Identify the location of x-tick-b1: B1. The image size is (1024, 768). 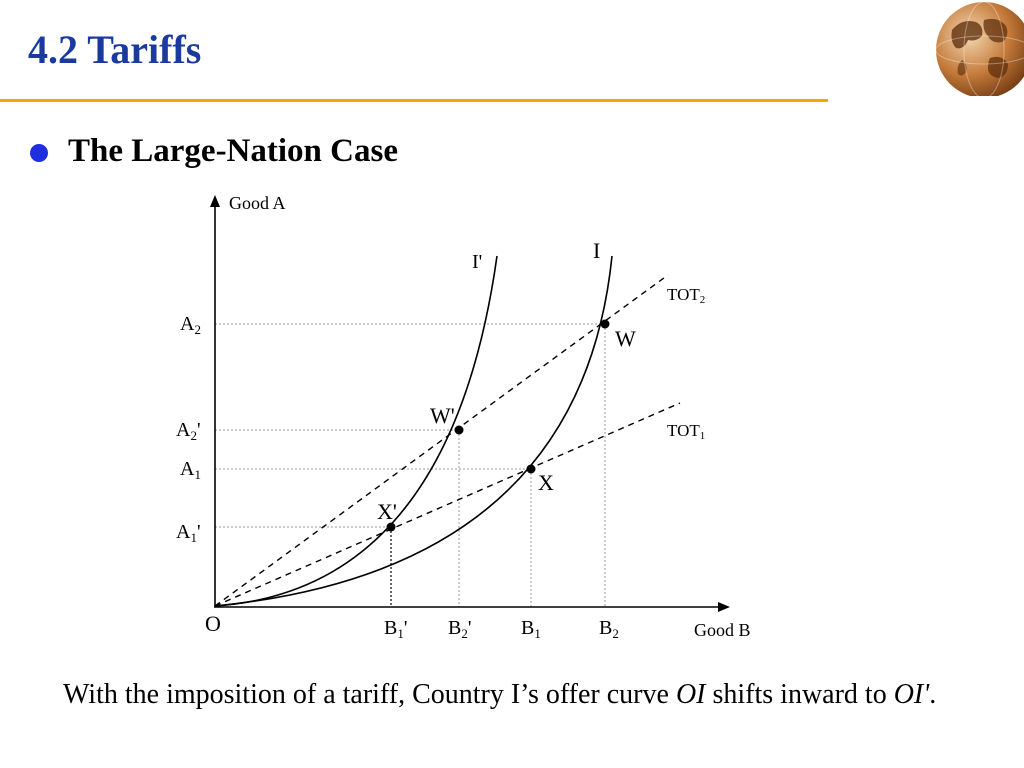
(531, 629).